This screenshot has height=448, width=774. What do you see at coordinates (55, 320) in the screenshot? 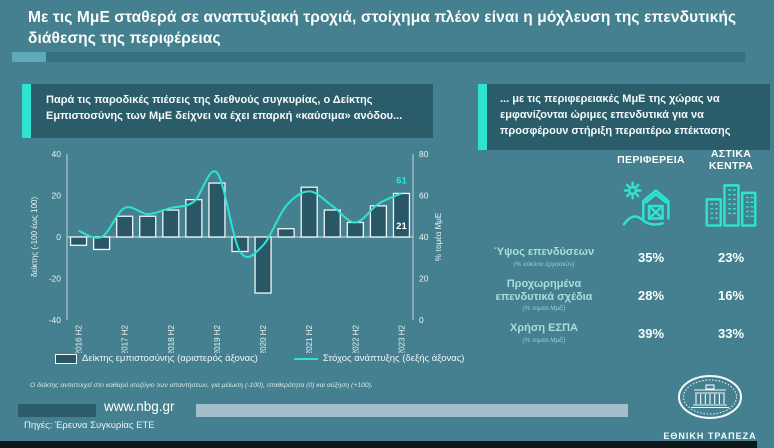
I see `svg-text: -40` at bounding box center [55, 320].